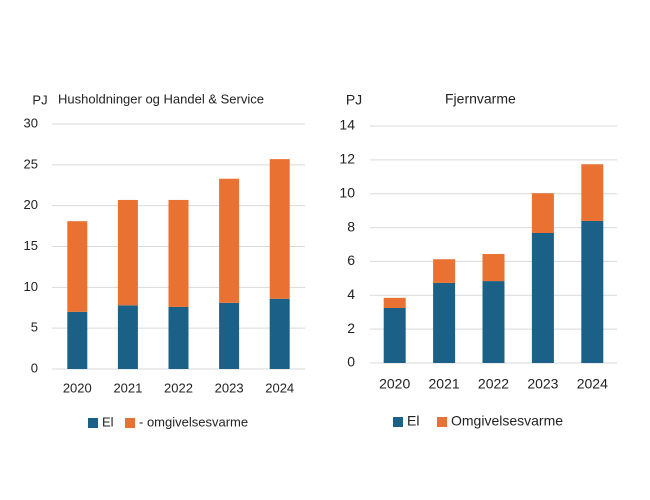 The image size is (650, 500). I want to click on y-tick-label: 2, so click(351, 328).